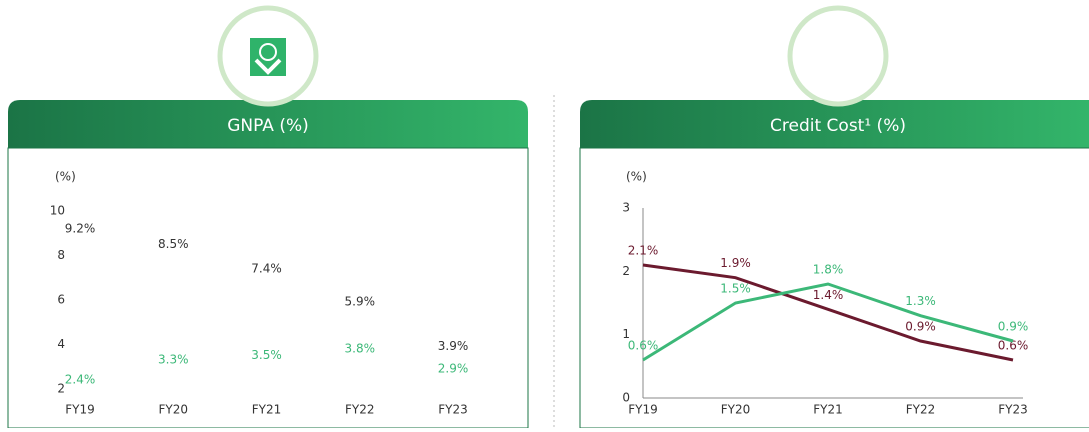 This screenshot has width=1089, height=432. I want to click on data-label: 1.4%, so click(828, 295).